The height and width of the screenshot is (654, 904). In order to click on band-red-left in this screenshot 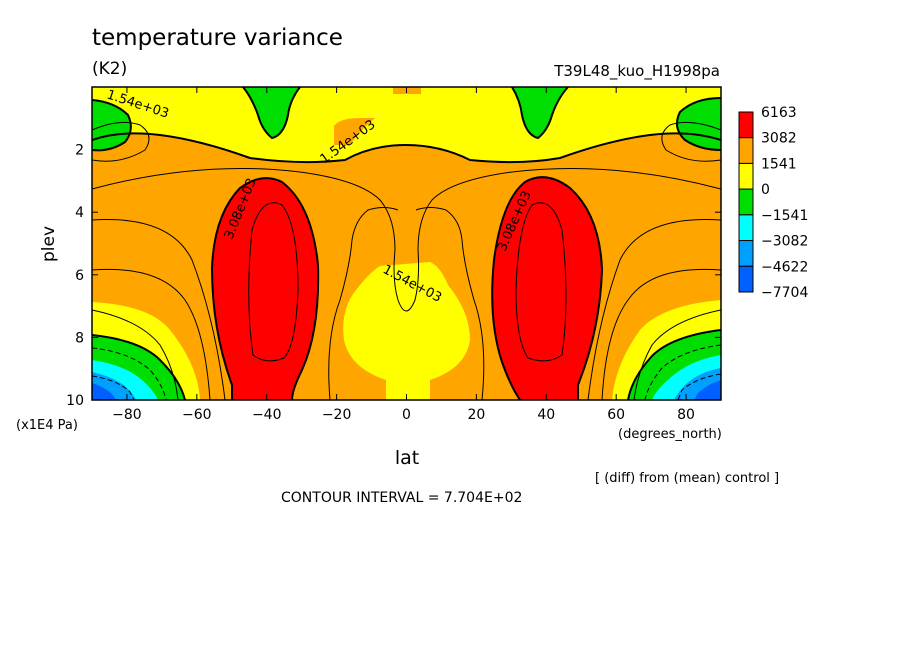, I will do `click(265, 289)`.